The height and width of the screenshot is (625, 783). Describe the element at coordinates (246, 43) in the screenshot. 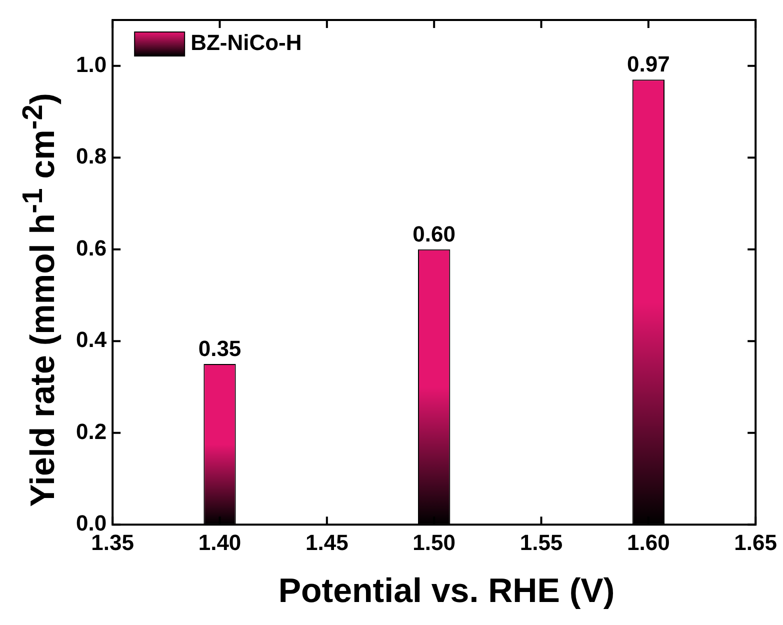

I see `legend-label: BZ-NiCo-H` at that location.